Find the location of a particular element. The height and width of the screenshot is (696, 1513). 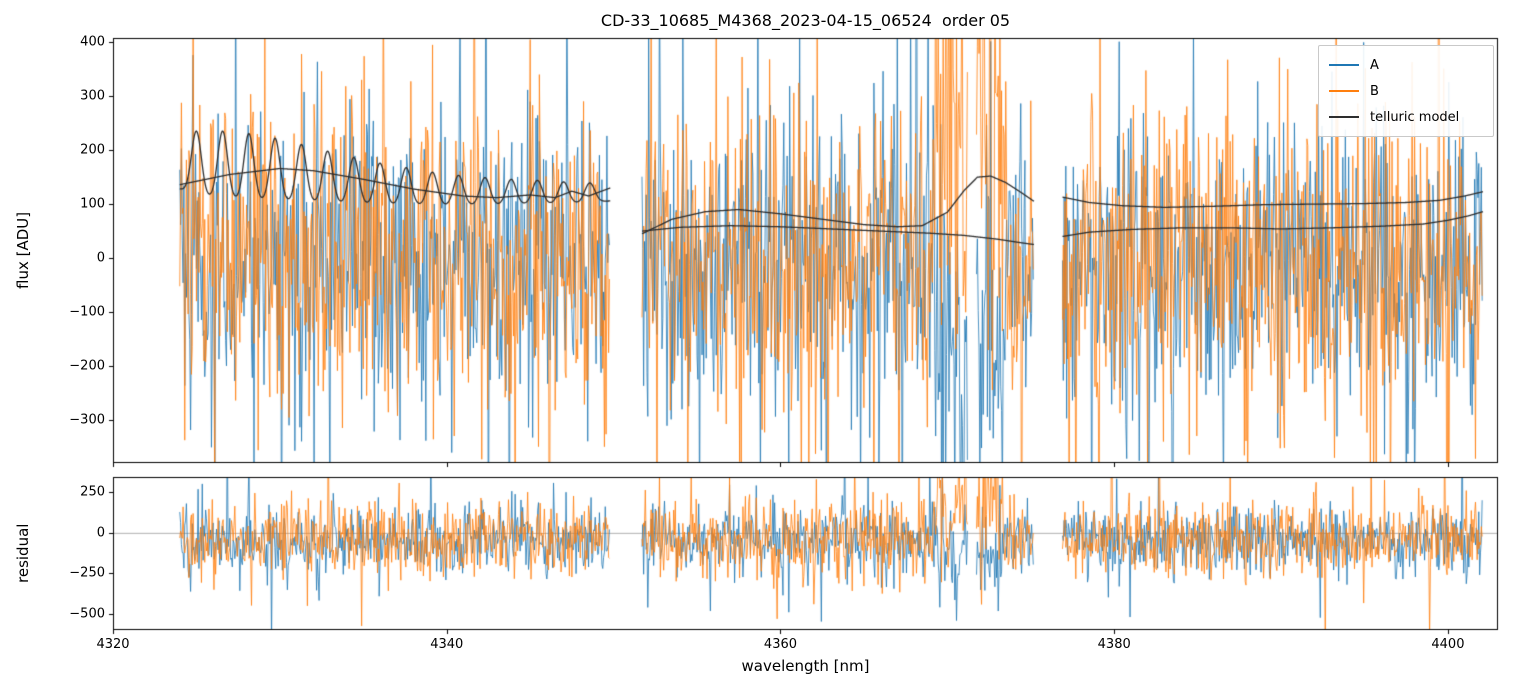

legend-label-telluric: telluric model is located at coordinates (1415, 117).